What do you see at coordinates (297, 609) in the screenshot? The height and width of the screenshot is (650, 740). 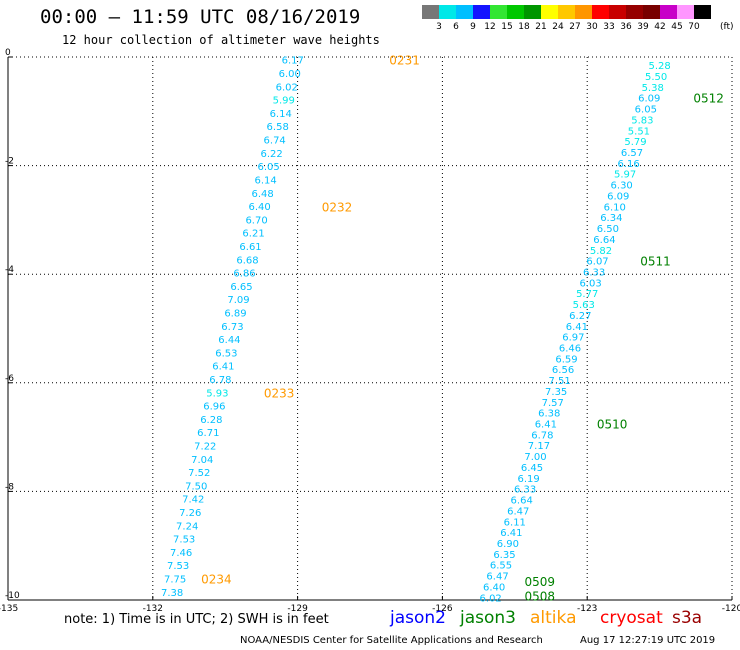 I see `x-tick-label: -129` at bounding box center [297, 609].